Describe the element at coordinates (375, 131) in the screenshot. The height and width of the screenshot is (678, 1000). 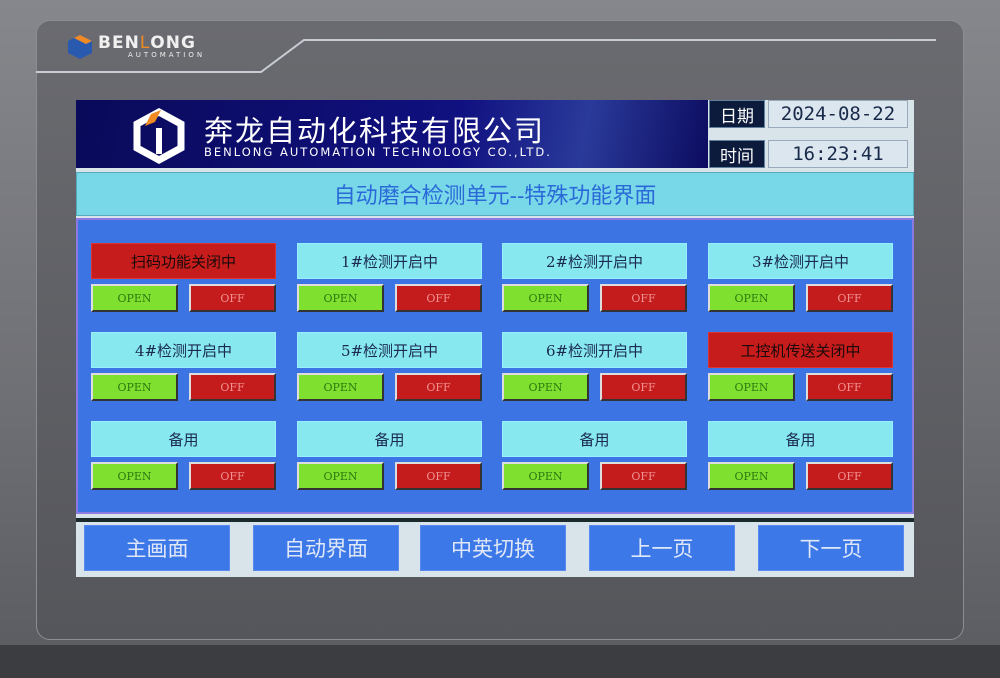
I see `company-name-cn: 奔龙自动化科技有限公司` at that location.